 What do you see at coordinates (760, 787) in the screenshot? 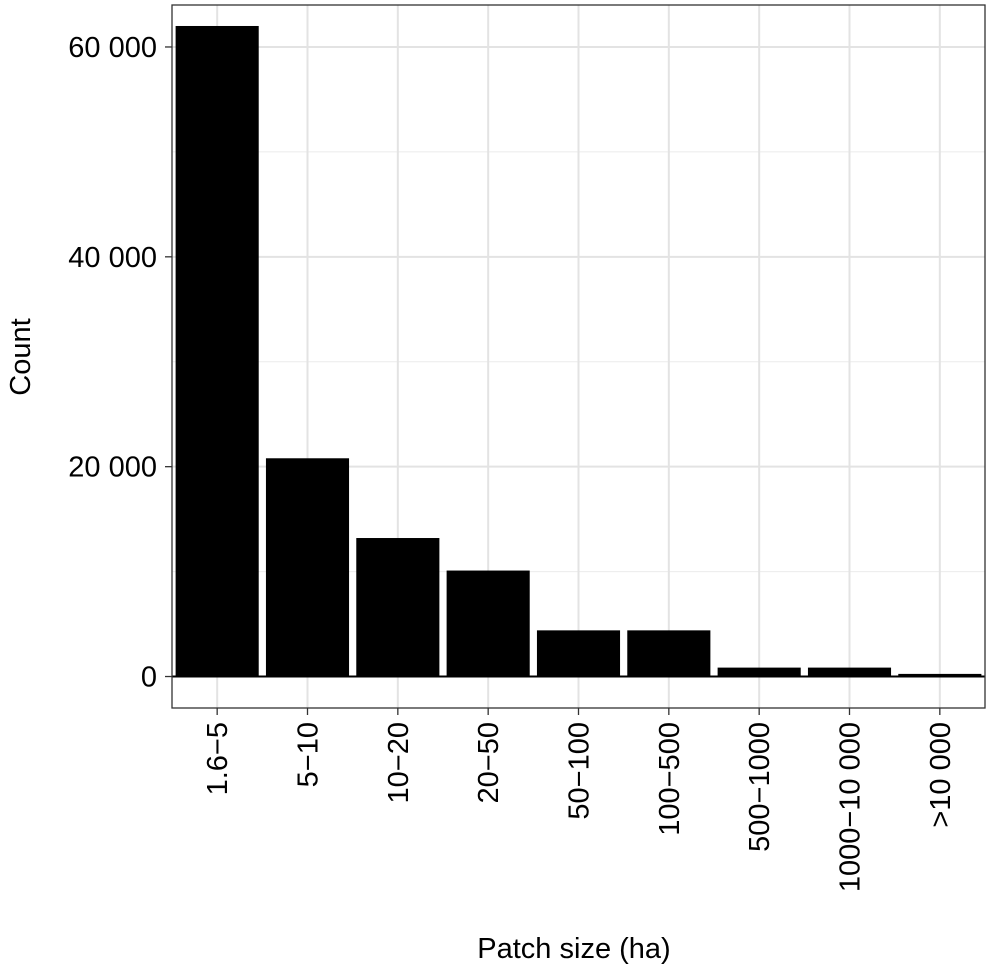
I see `x-tick-label: 500−1000` at bounding box center [760, 787].